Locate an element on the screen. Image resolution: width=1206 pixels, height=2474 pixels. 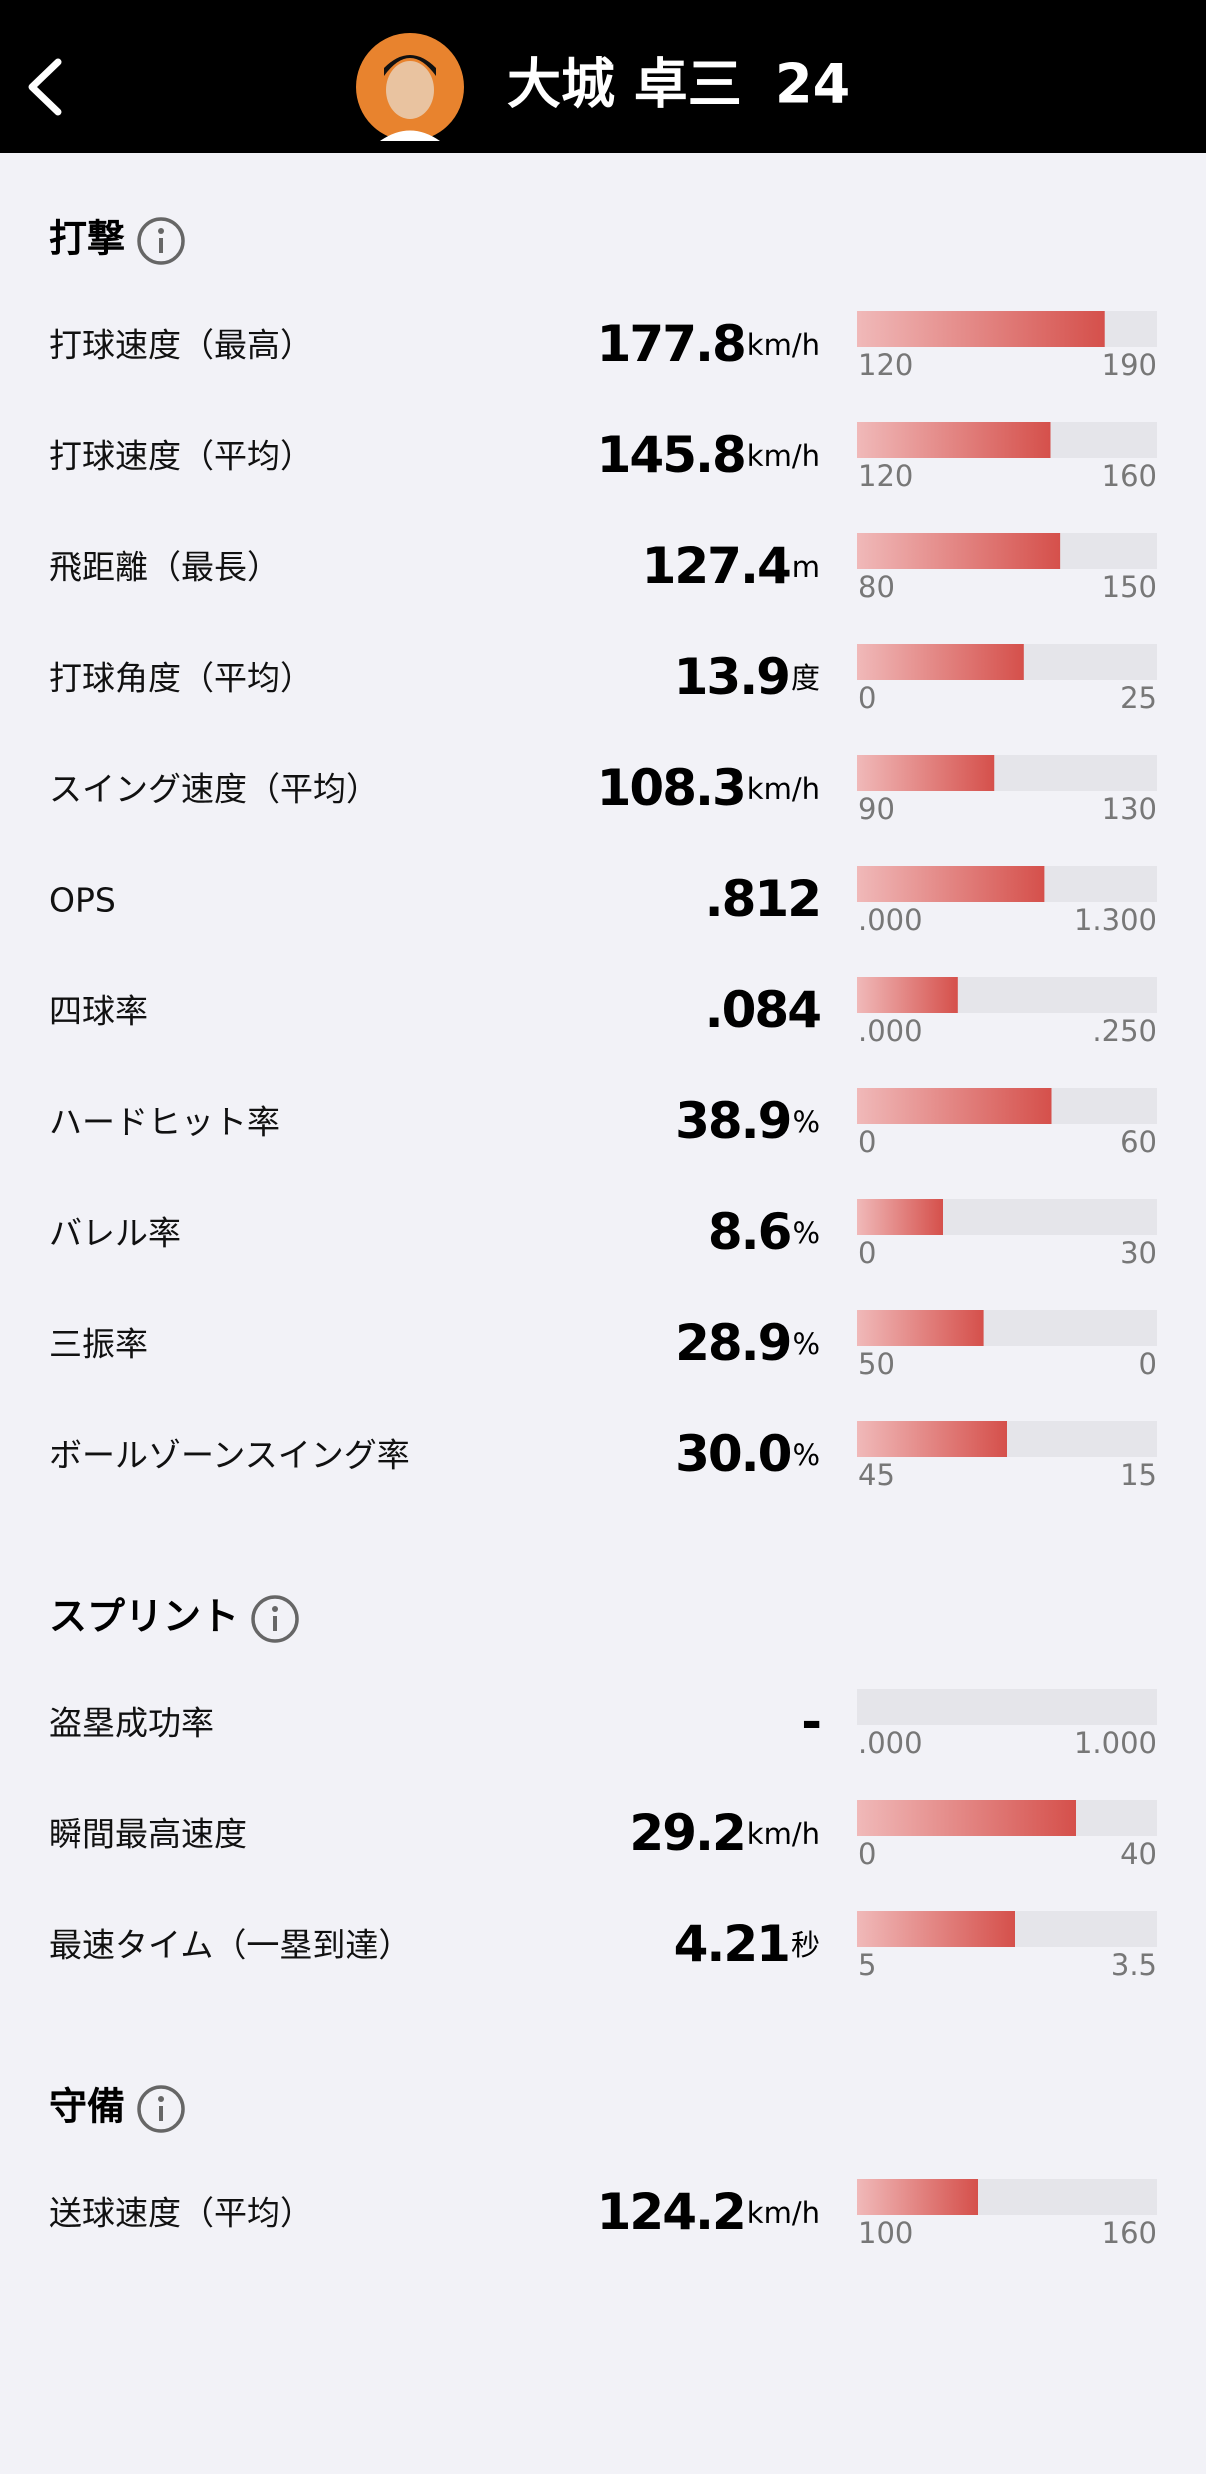
section-title: 守備 is located at coordinates (87, 2107).